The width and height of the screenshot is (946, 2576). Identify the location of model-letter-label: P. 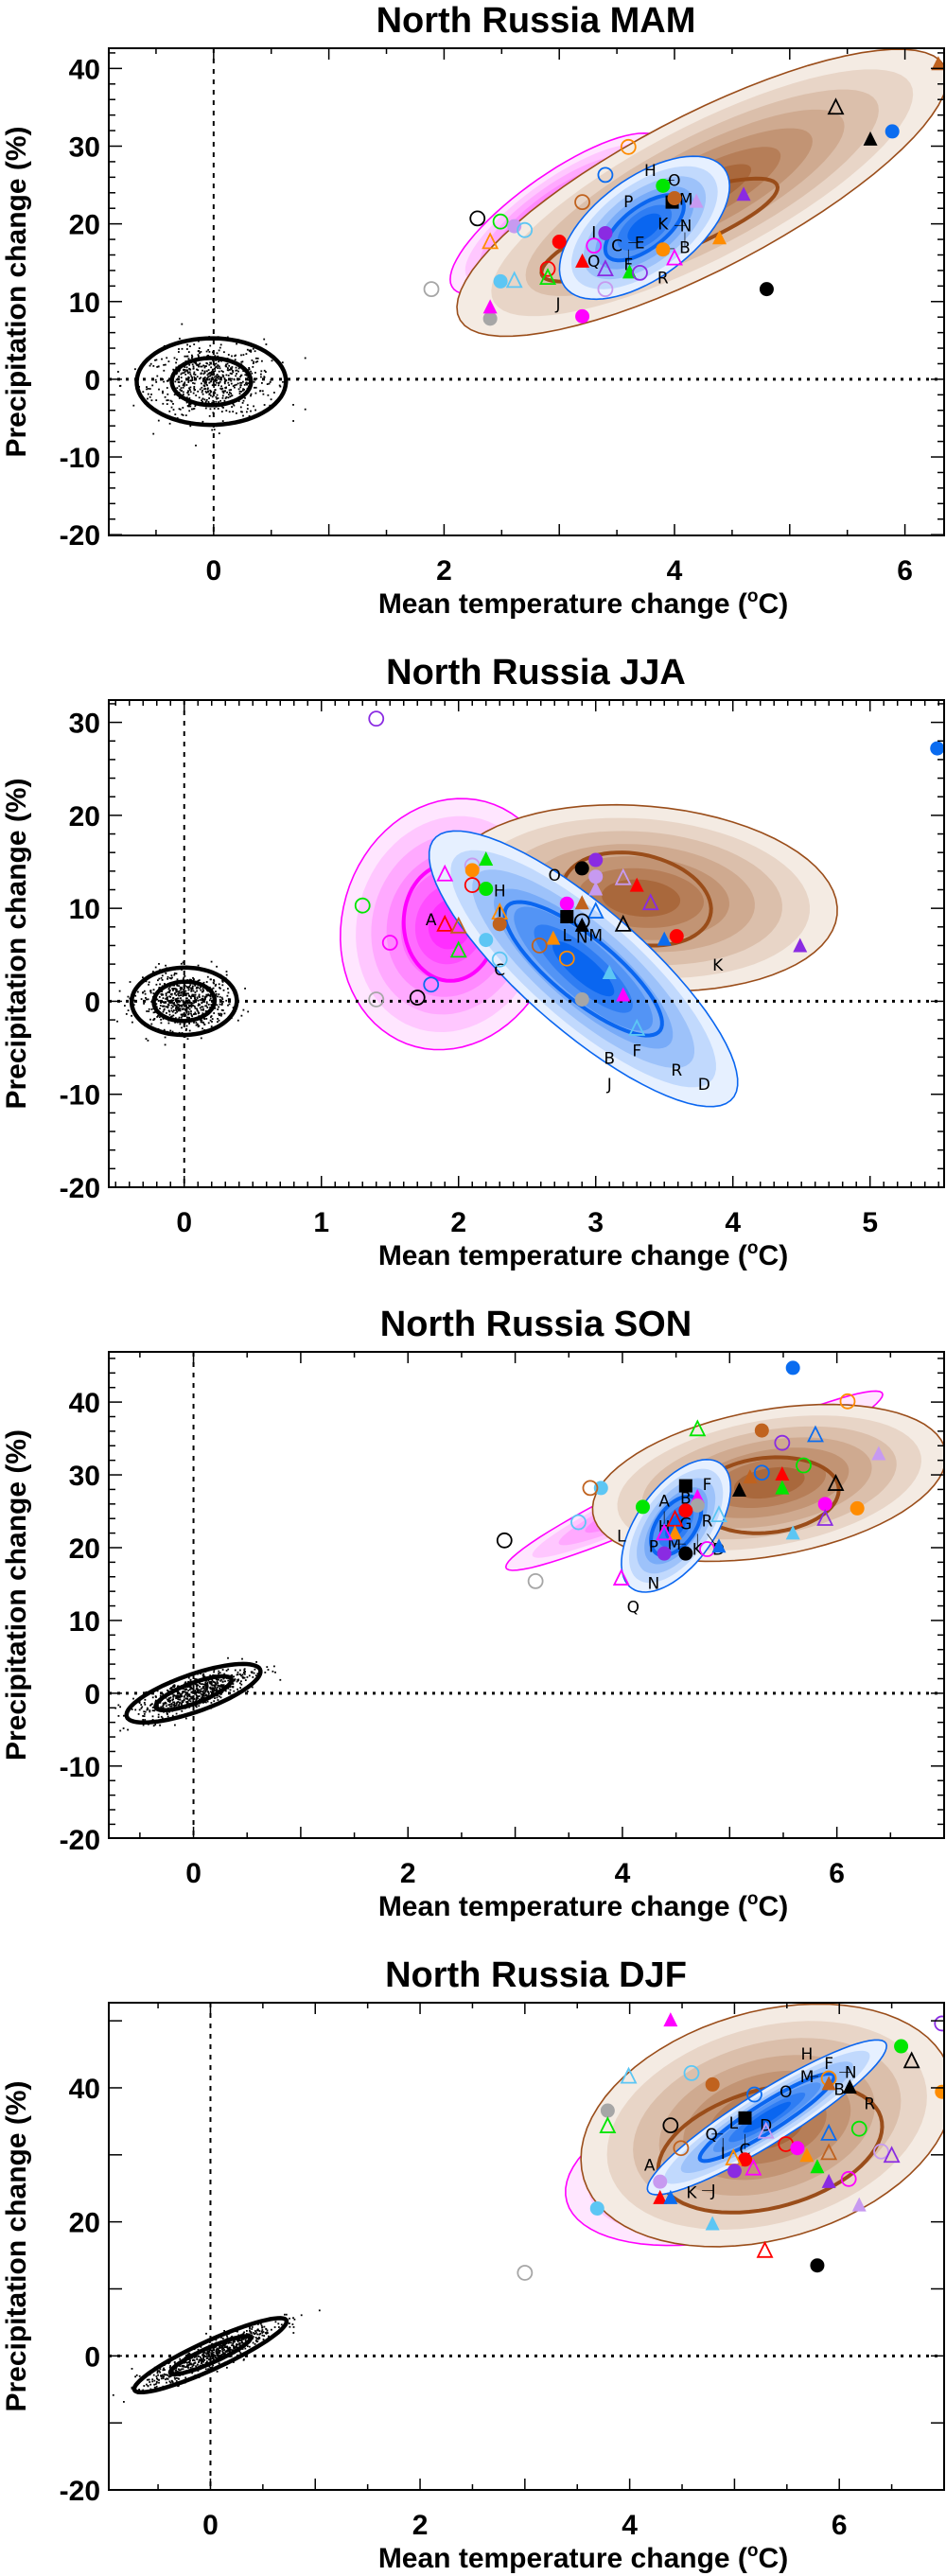
(653, 1546).